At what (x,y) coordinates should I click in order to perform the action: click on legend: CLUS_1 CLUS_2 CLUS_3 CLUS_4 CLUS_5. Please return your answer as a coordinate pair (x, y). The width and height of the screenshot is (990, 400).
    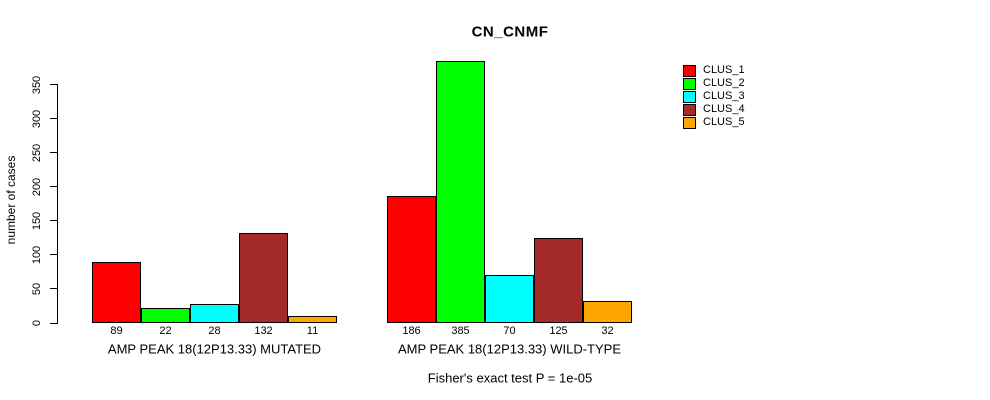
    Looking at the image, I should click on (714, 96).